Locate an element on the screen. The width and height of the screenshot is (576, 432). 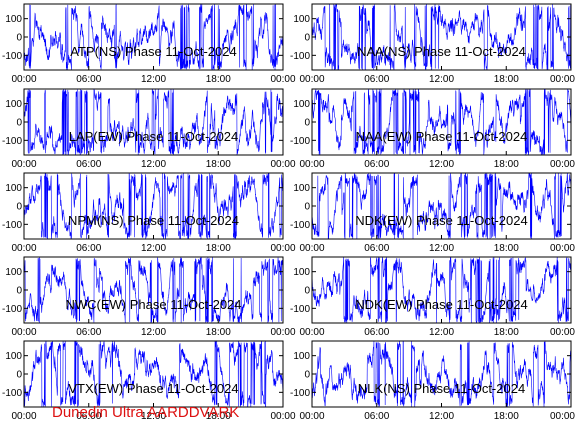
footer-label: Dunedin Ultra AARDDVARK is located at coordinates (146, 412).